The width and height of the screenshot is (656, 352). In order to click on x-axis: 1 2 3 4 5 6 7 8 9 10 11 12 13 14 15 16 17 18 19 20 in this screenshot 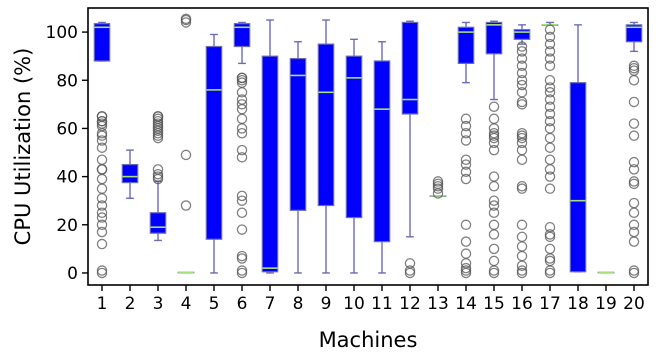, I will do `click(371, 299)`.